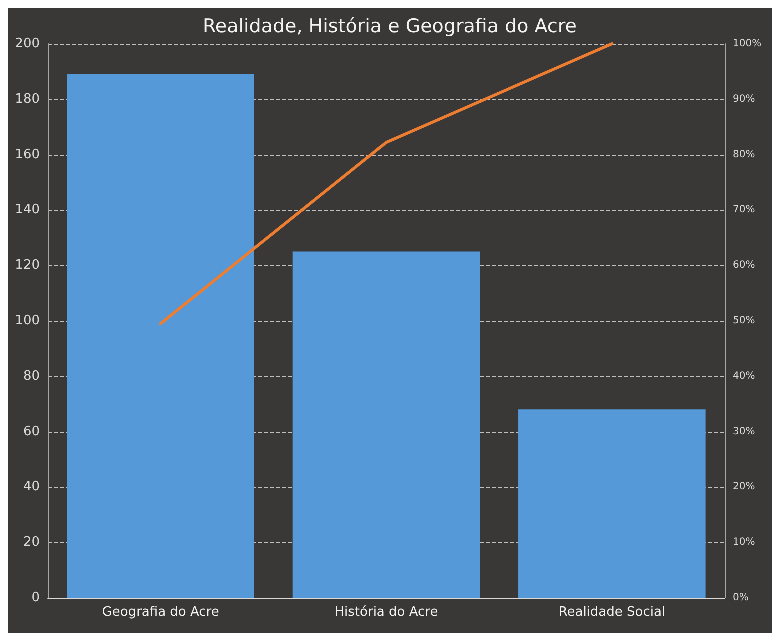 This screenshot has height=641, width=780. I want to click on y2-tick-label: 60%, so click(744, 266).